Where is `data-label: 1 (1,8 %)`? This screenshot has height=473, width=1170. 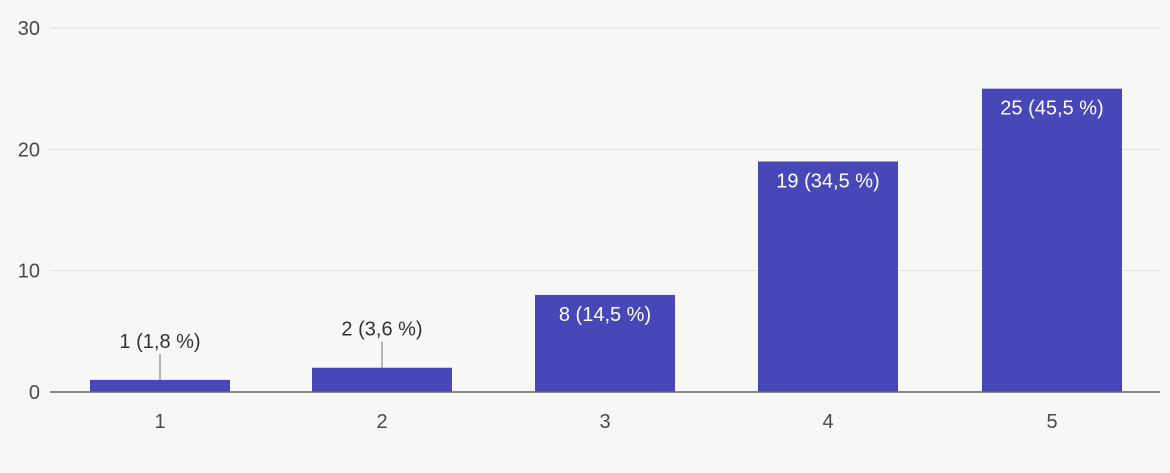 data-label: 1 (1,8 %) is located at coordinates (159, 342).